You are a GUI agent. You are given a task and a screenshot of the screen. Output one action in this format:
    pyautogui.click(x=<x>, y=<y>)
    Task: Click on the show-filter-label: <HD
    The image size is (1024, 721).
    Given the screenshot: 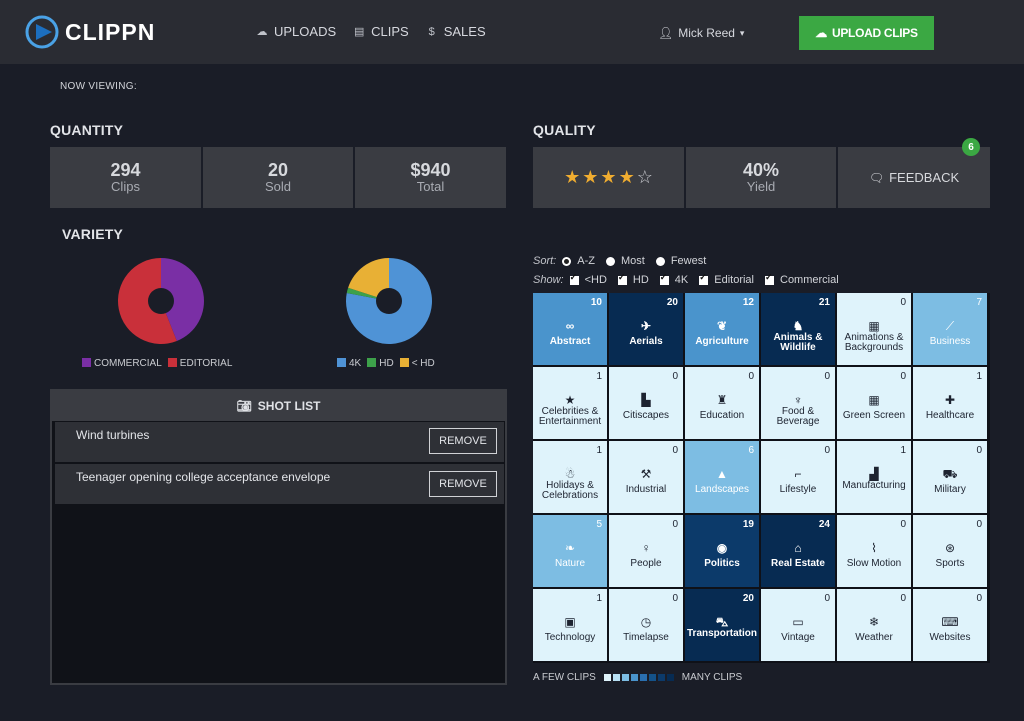 What is the action you would take?
    pyautogui.click(x=595, y=280)
    